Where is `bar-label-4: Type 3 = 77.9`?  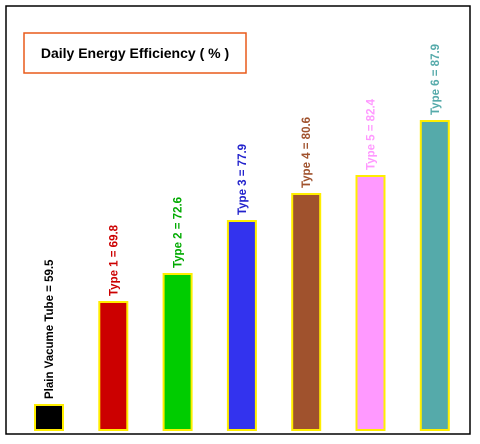
bar-label-4: Type 3 = 77.9 is located at coordinates (243, 179).